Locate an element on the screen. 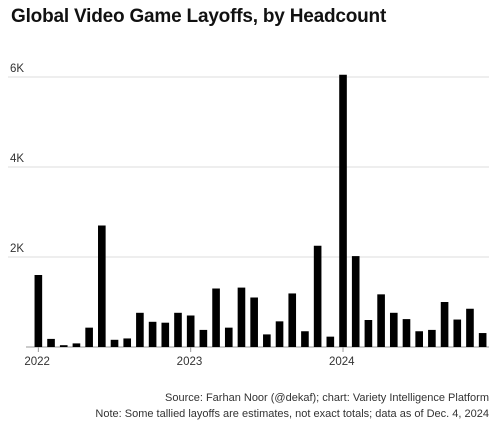 The width and height of the screenshot is (497, 424). x-tick-label: 2024 is located at coordinates (342, 362).